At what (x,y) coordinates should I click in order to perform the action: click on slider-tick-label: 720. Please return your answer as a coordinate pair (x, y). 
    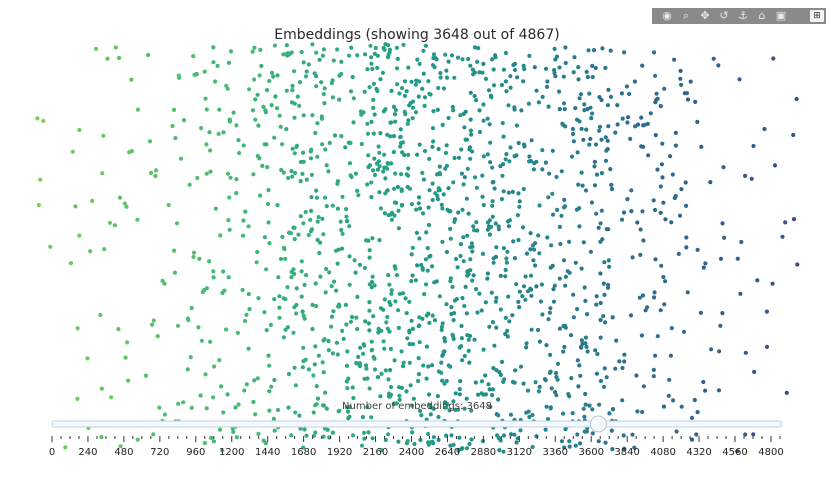
    Looking at the image, I should click on (159, 452).